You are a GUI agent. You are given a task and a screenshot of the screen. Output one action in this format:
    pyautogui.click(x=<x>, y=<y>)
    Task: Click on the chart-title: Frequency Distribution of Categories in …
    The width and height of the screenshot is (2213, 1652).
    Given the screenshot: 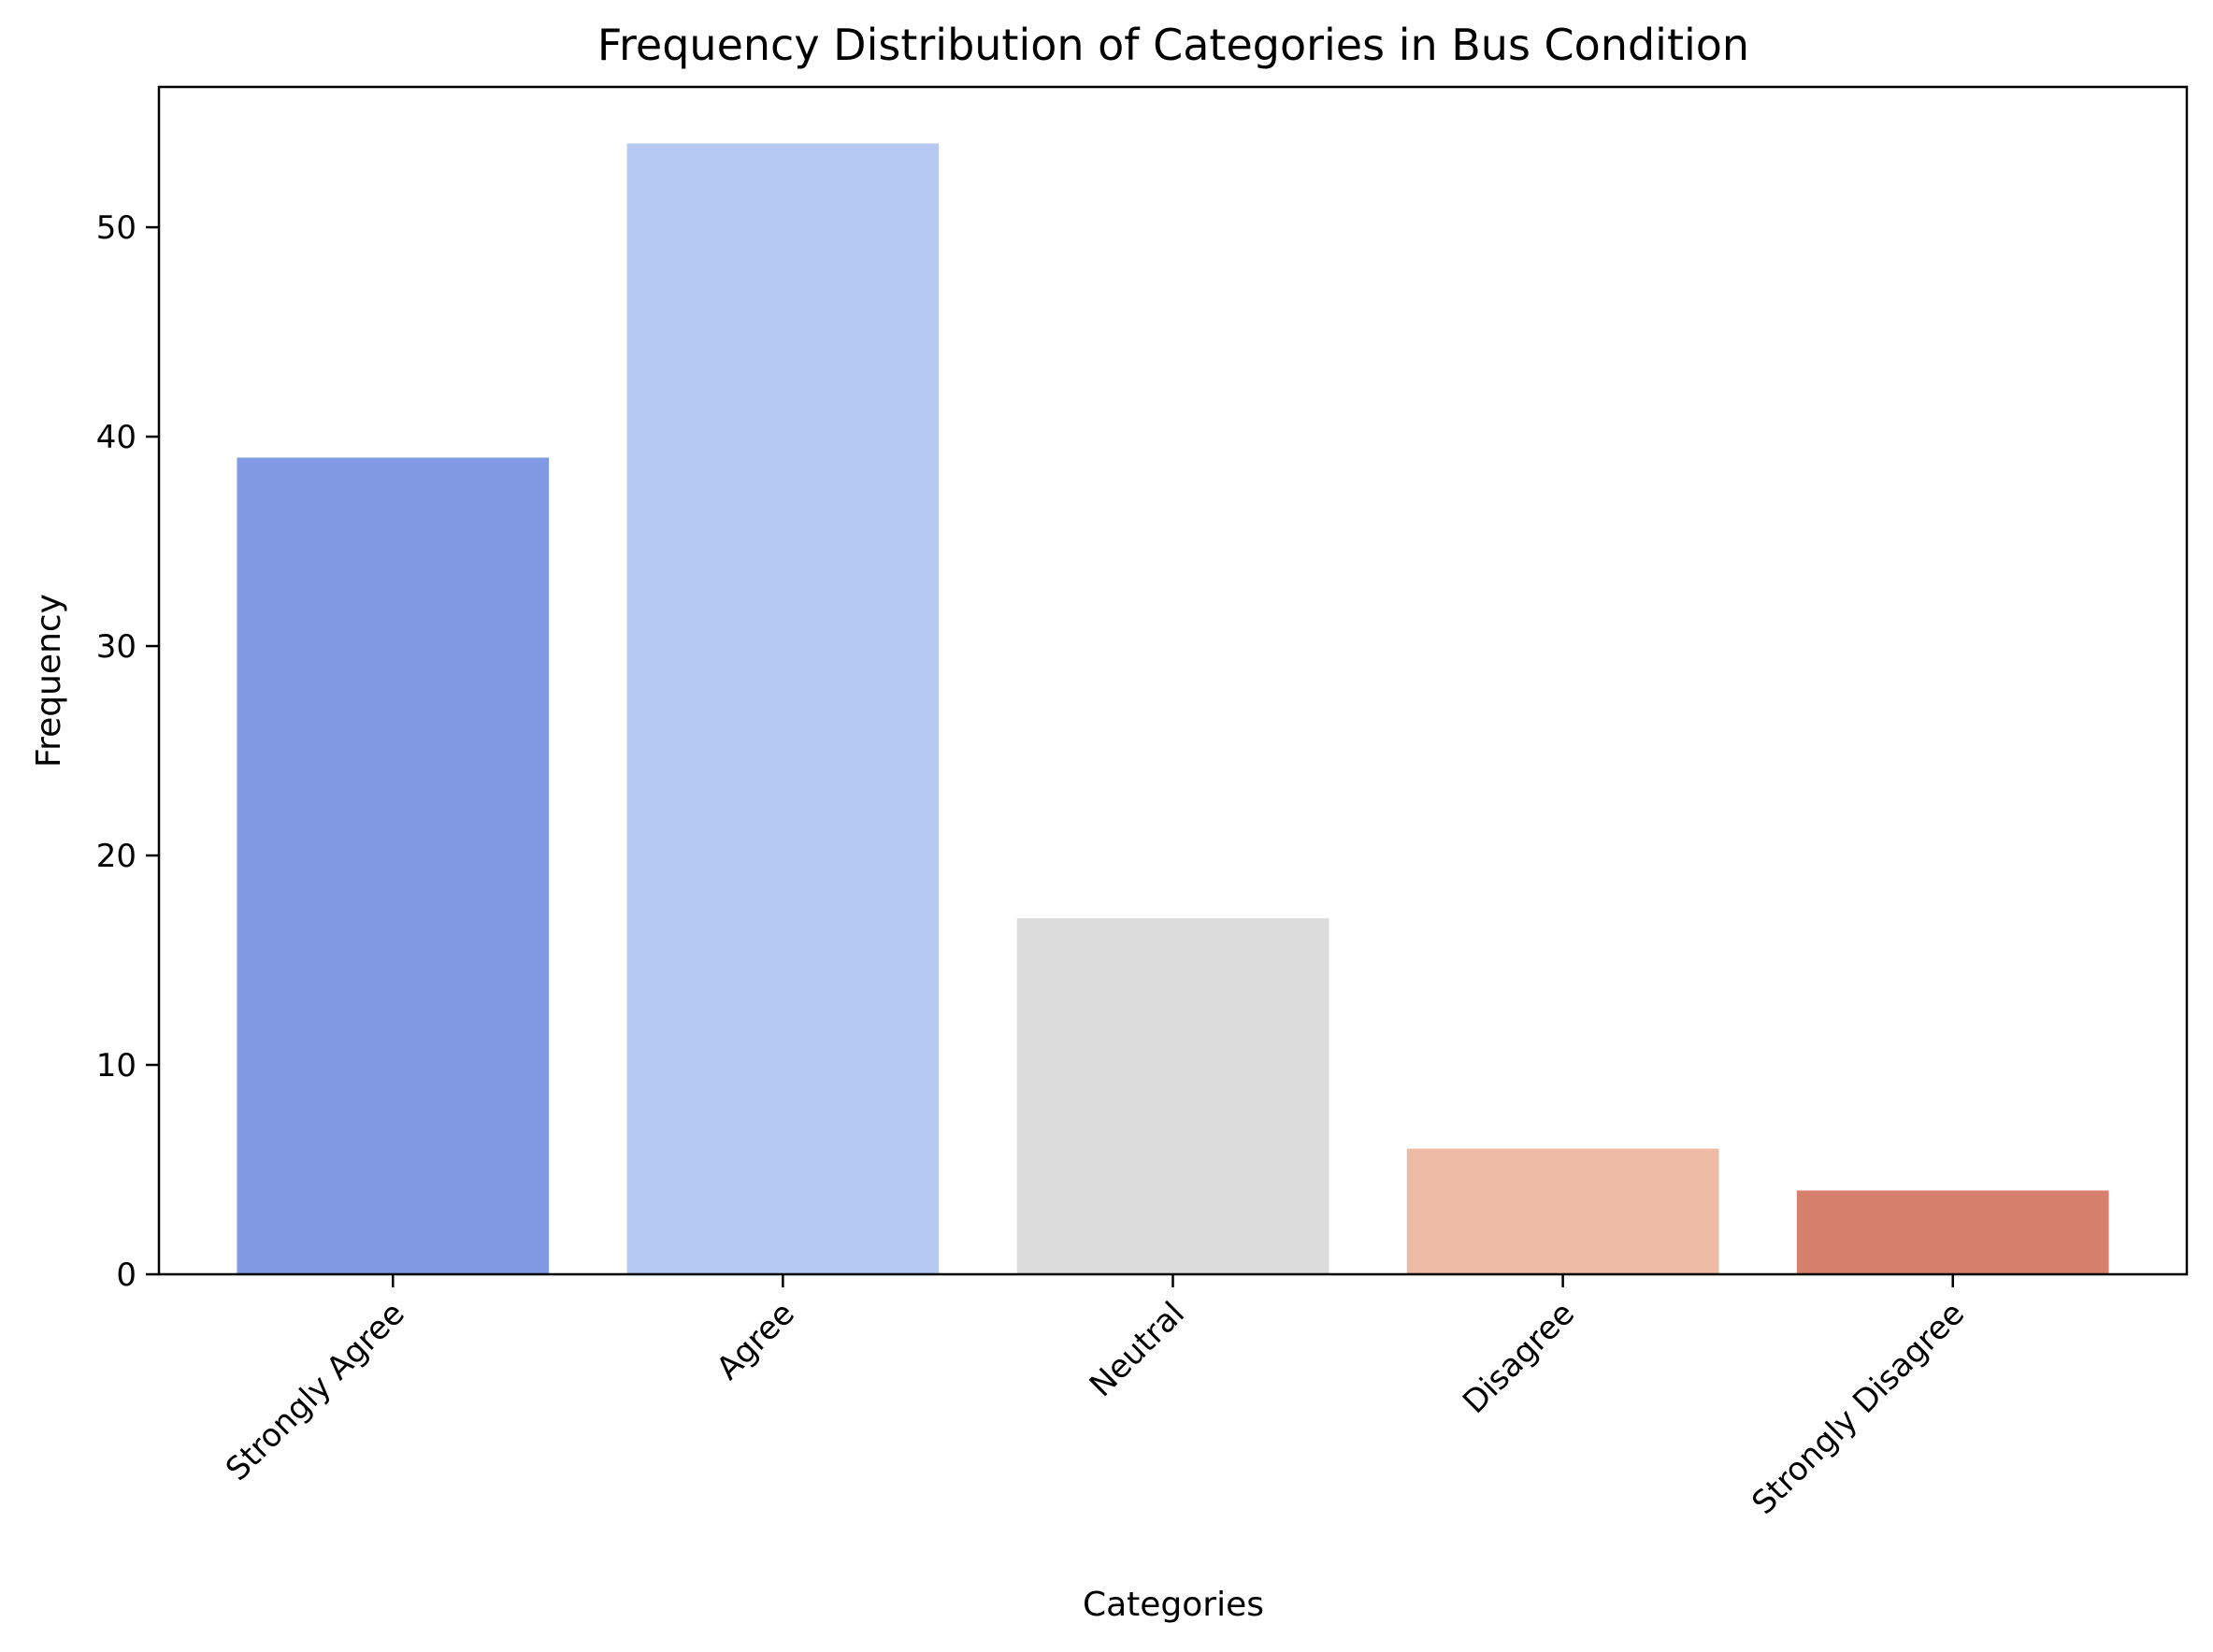 What is the action you would take?
    pyautogui.click(x=1173, y=45)
    